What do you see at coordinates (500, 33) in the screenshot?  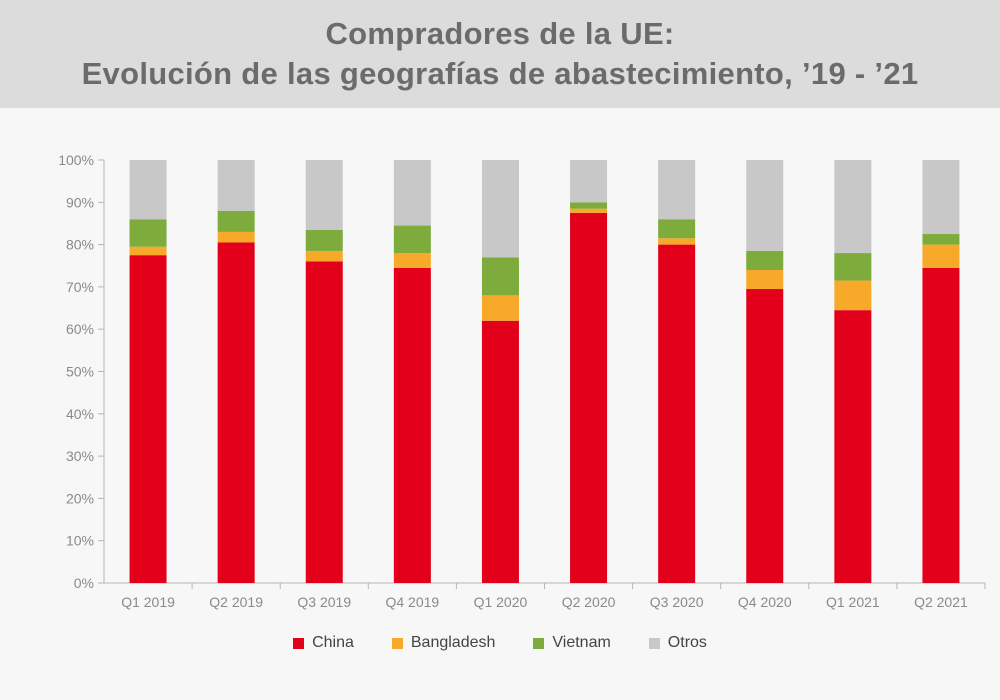 I see `chart-title-line-1: Compradores de la UE:` at bounding box center [500, 33].